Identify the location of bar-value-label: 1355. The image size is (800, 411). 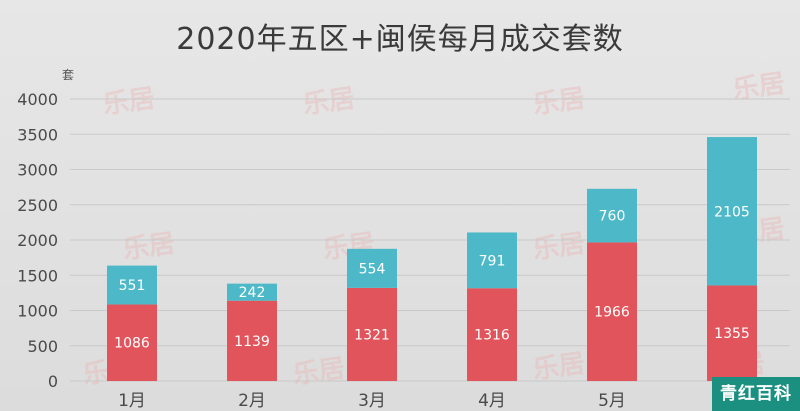
(732, 334).